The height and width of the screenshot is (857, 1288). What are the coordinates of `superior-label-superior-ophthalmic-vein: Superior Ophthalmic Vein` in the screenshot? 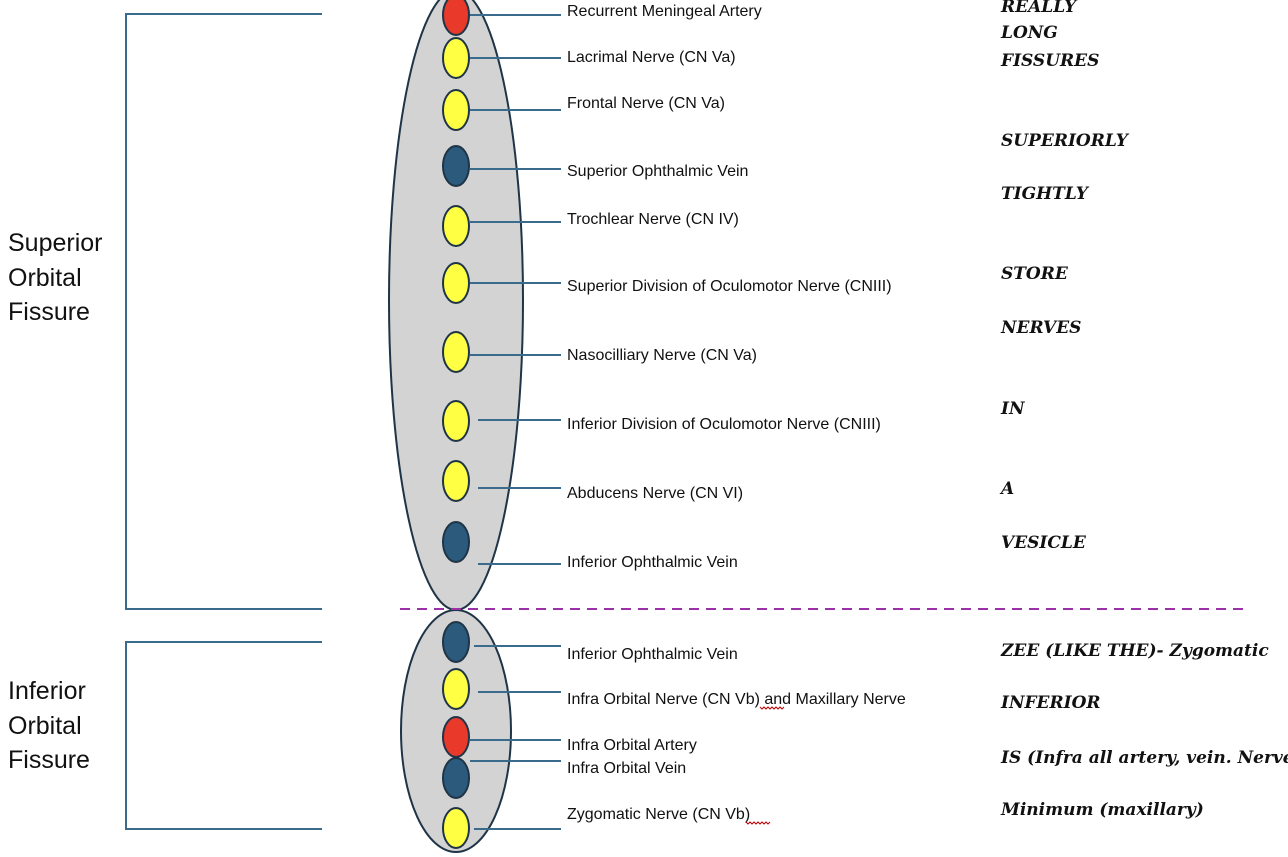 It's located at (657, 171).